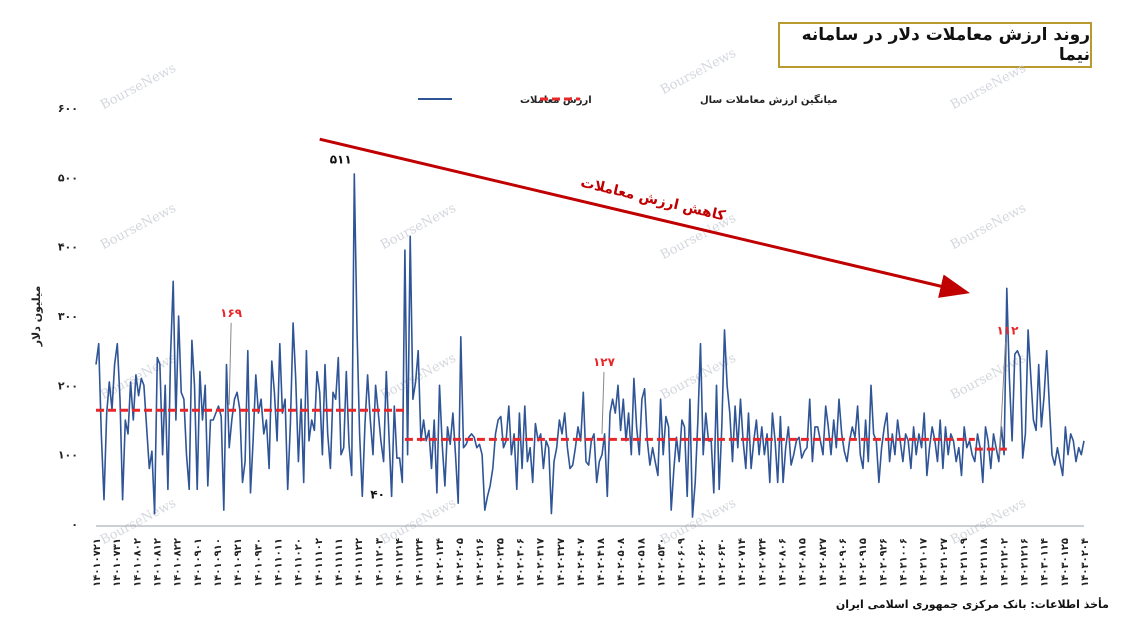  Describe the element at coordinates (1085, 562) in the screenshot. I see `x-tick-label: ۱۴۰۳۰۲۰۴` at that location.